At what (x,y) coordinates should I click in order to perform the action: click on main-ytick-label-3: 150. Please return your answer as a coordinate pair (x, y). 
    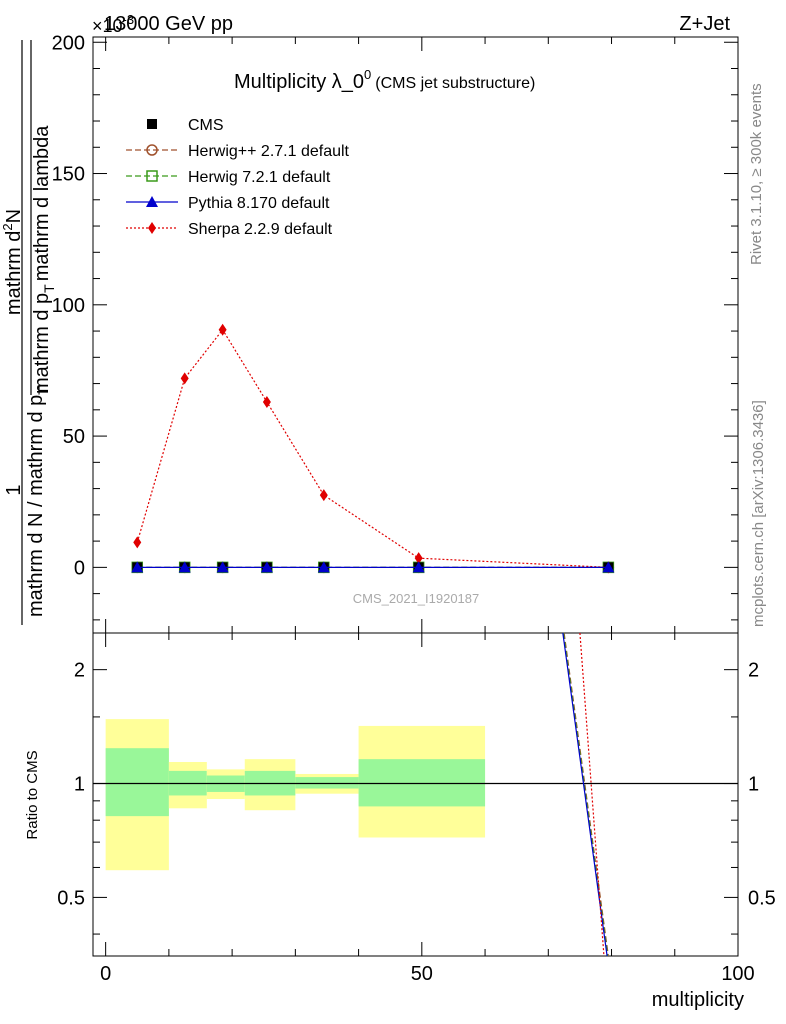
    Looking at the image, I should click on (68, 175).